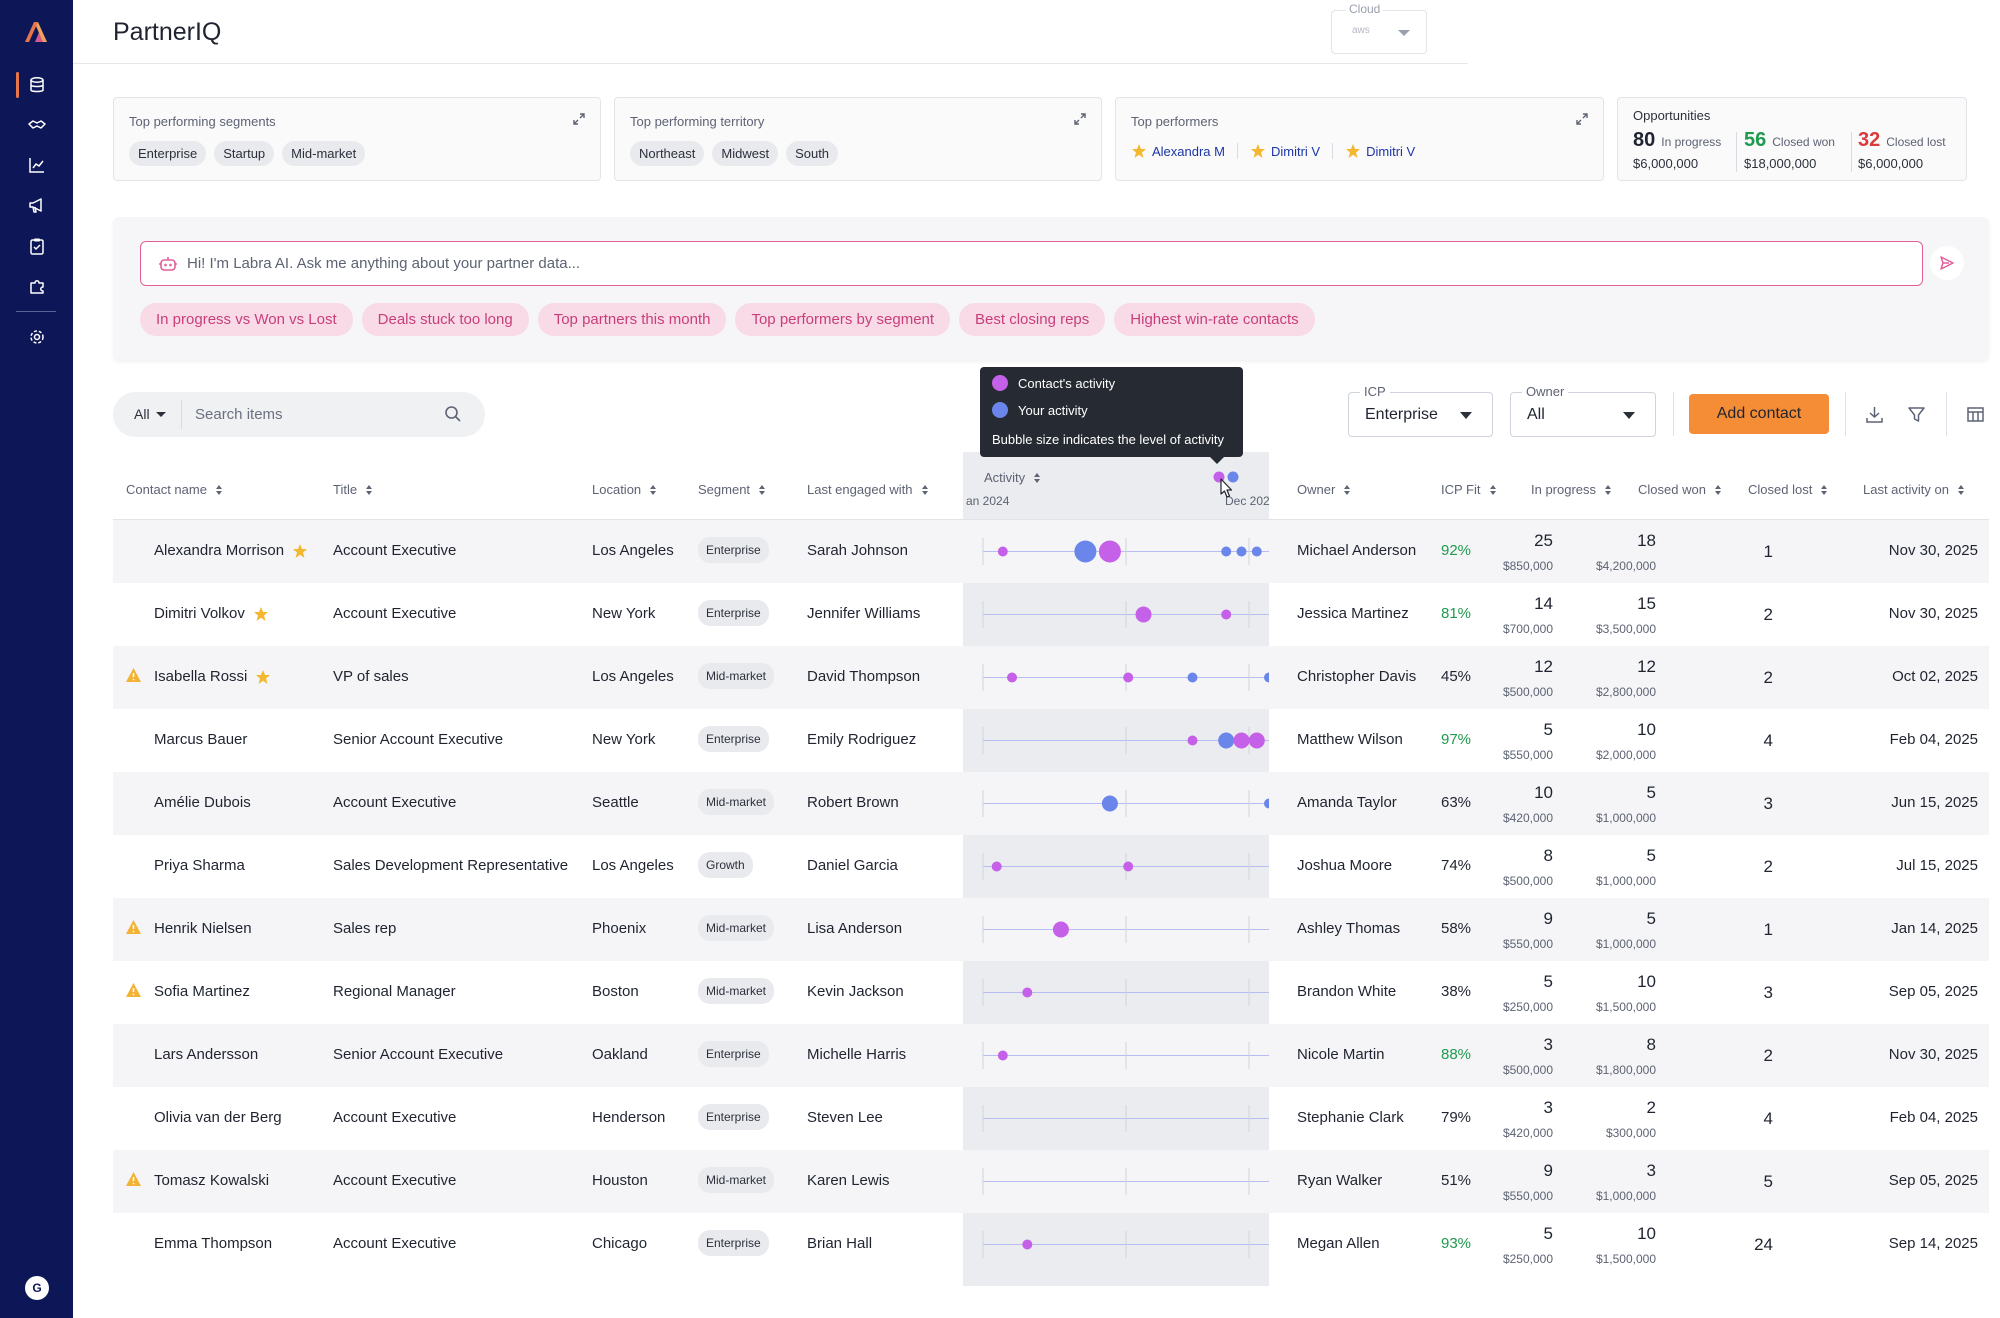  I want to click on contact-name-cell: Henrik Nielsen, so click(203, 928).